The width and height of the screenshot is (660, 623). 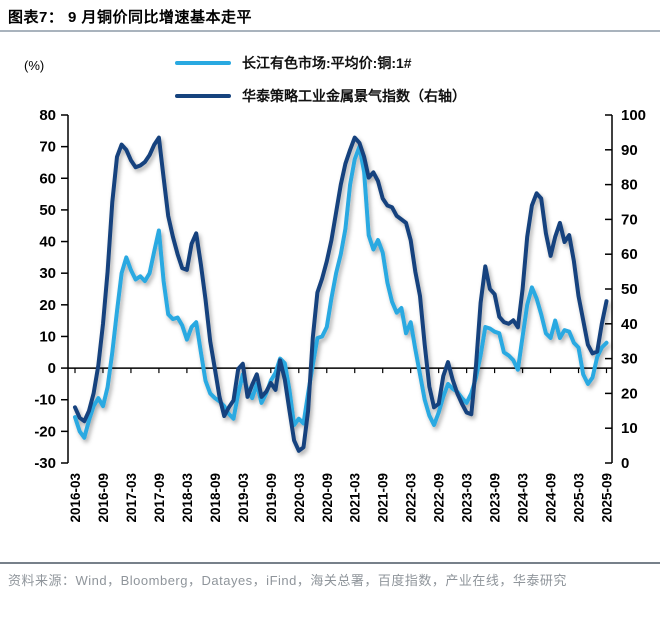 I want to click on x-axis-tick-label: 2022-09, so click(x=439, y=498).